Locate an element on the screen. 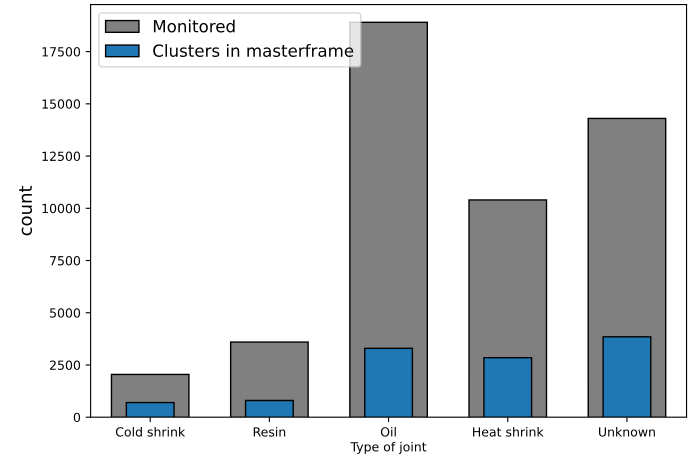  y-tick-label: 0 is located at coordinates (77, 417).